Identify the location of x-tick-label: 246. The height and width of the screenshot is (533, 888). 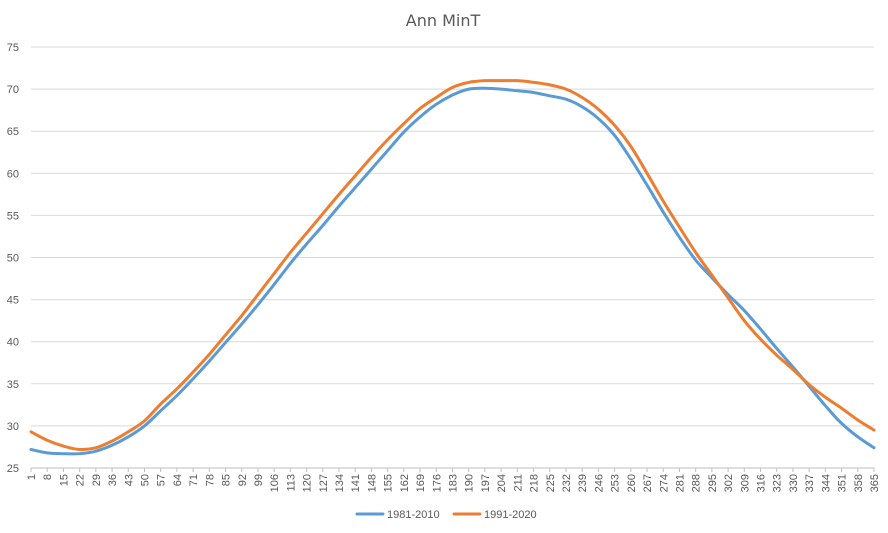
(599, 483).